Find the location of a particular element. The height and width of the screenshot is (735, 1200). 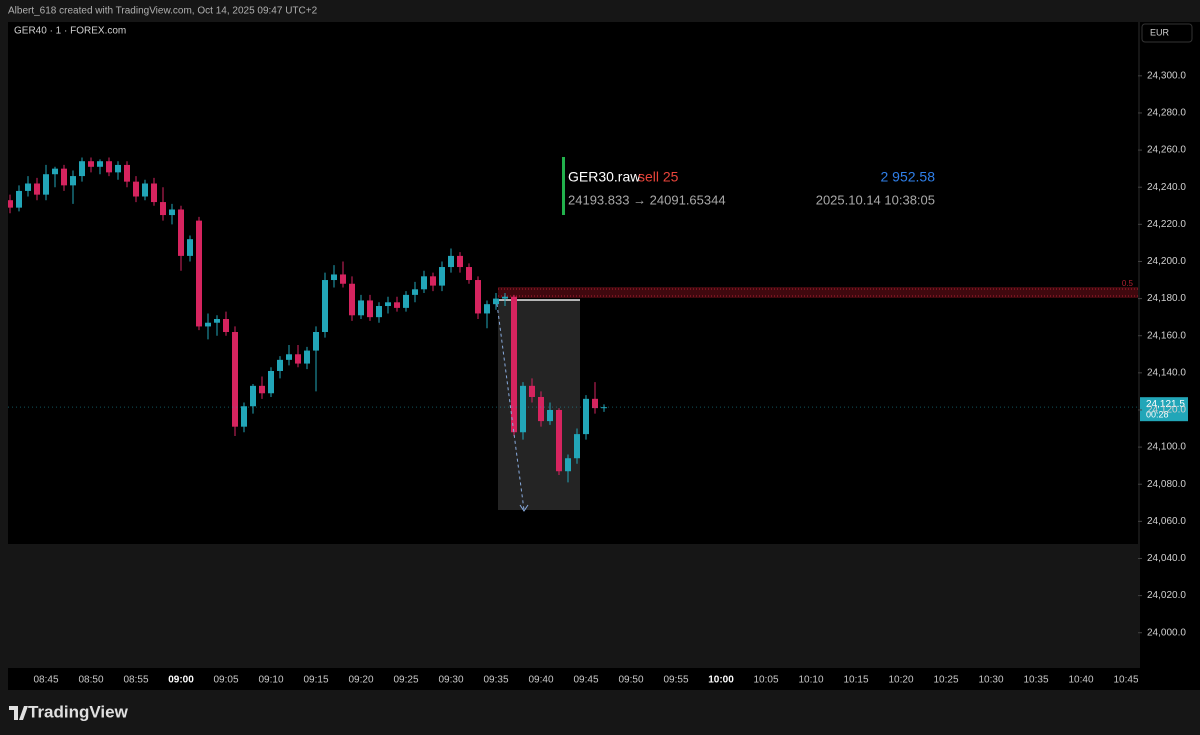

currency: EUR is located at coordinates (1160, 32).